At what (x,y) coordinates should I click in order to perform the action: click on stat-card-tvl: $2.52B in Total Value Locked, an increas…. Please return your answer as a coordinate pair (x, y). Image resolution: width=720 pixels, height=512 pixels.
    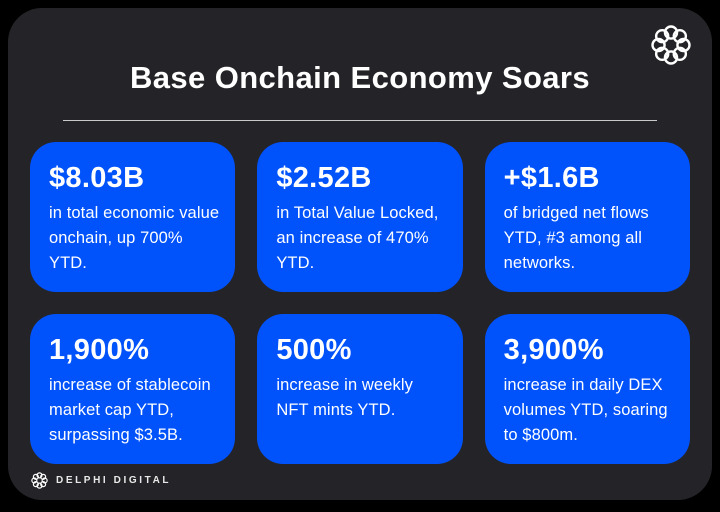
    Looking at the image, I should click on (360, 216).